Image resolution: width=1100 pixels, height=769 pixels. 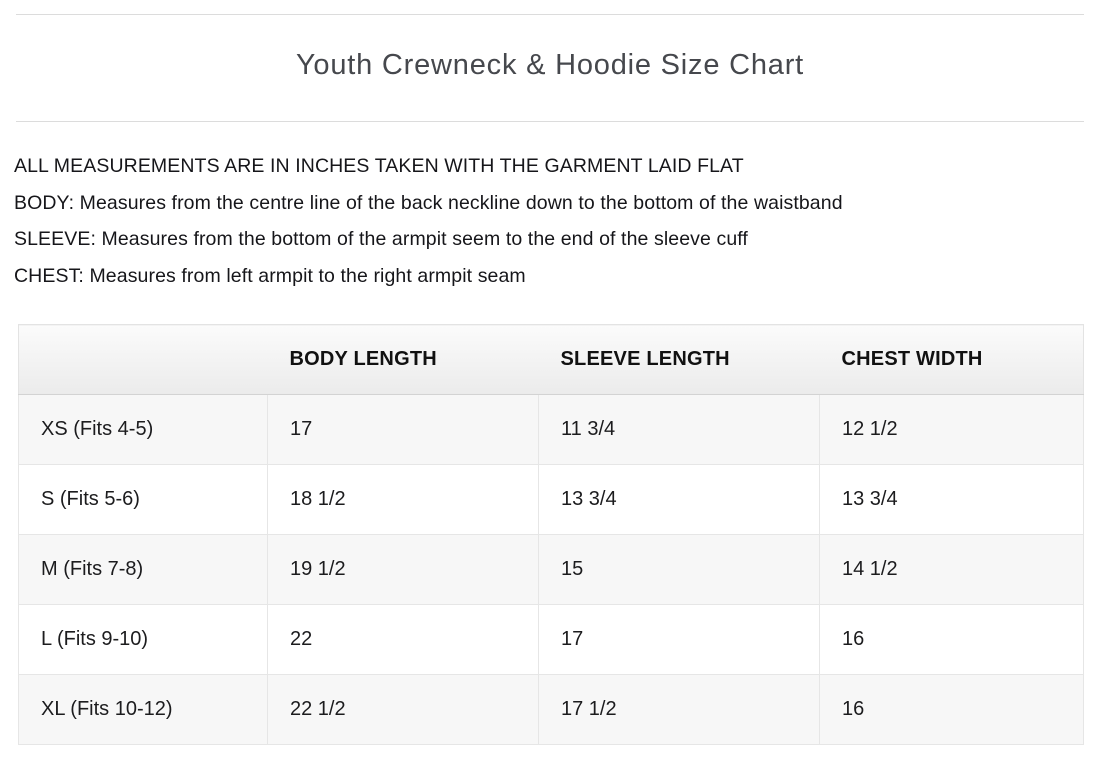 What do you see at coordinates (679, 359) in the screenshot?
I see `column-header-sleeve-length: SLEEVE LENGTH` at bounding box center [679, 359].